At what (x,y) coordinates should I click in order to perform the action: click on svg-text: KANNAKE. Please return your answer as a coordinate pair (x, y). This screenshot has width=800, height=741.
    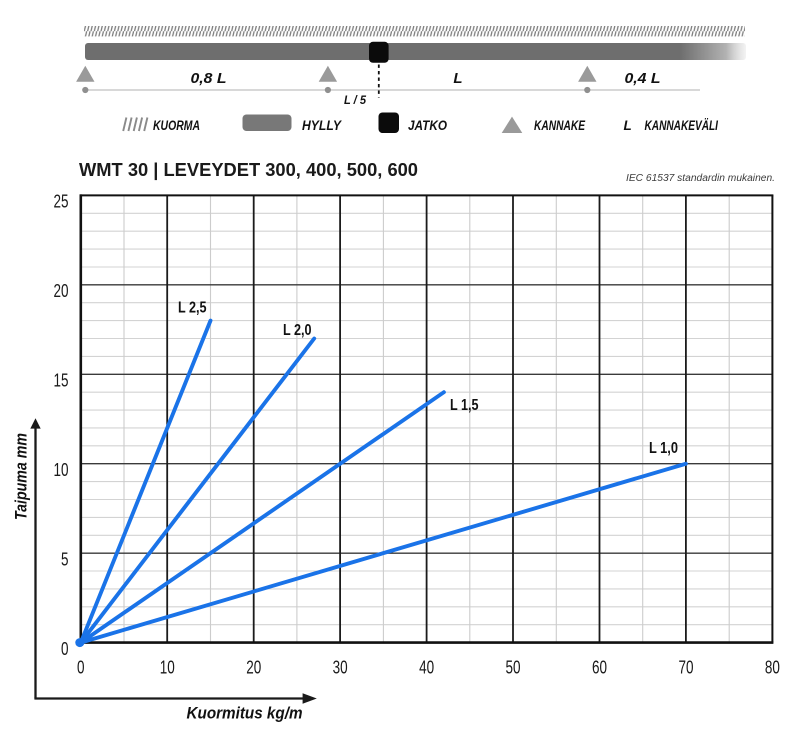
    Looking at the image, I should click on (560, 125).